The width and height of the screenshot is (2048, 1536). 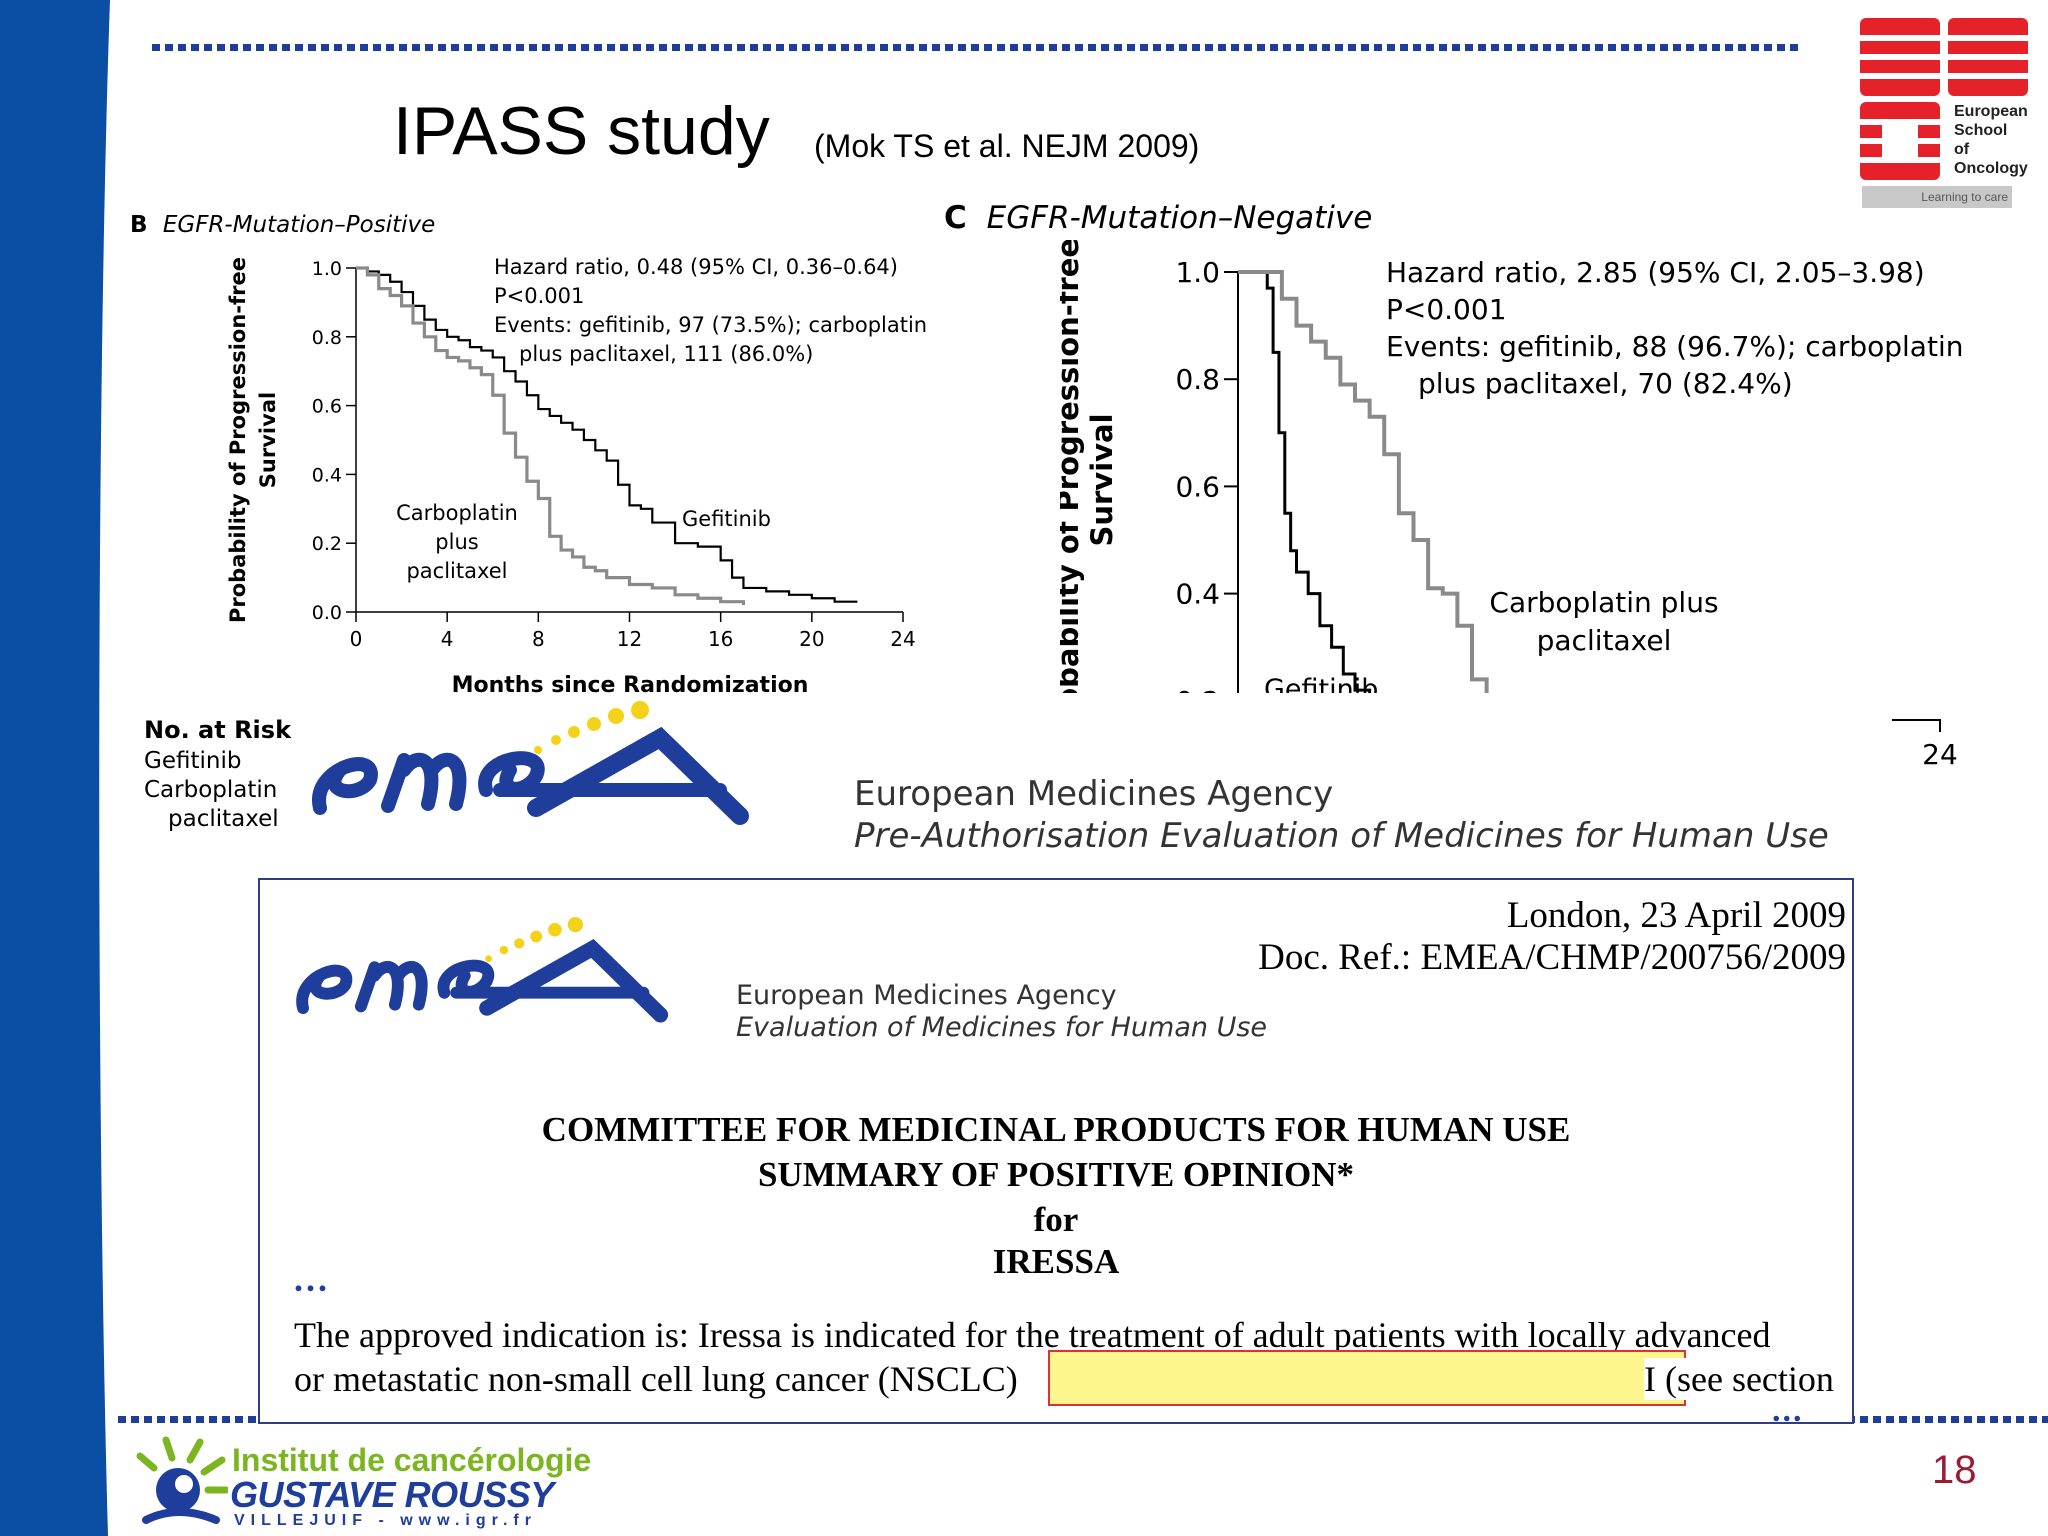 What do you see at coordinates (1605, 383) in the screenshot?
I see `hazard-annotation-line: plus paclitaxel, 70 (82.4%)` at bounding box center [1605, 383].